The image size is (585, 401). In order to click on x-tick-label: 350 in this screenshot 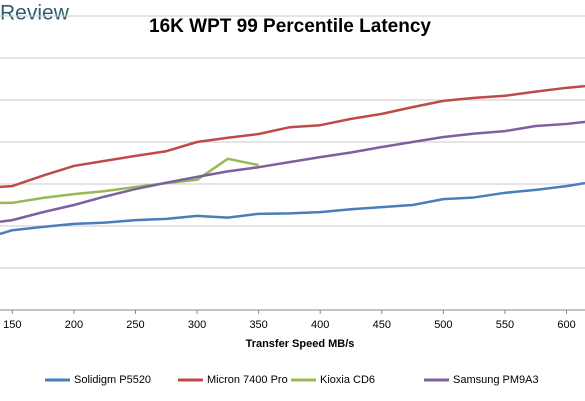, I will do `click(258, 325)`.